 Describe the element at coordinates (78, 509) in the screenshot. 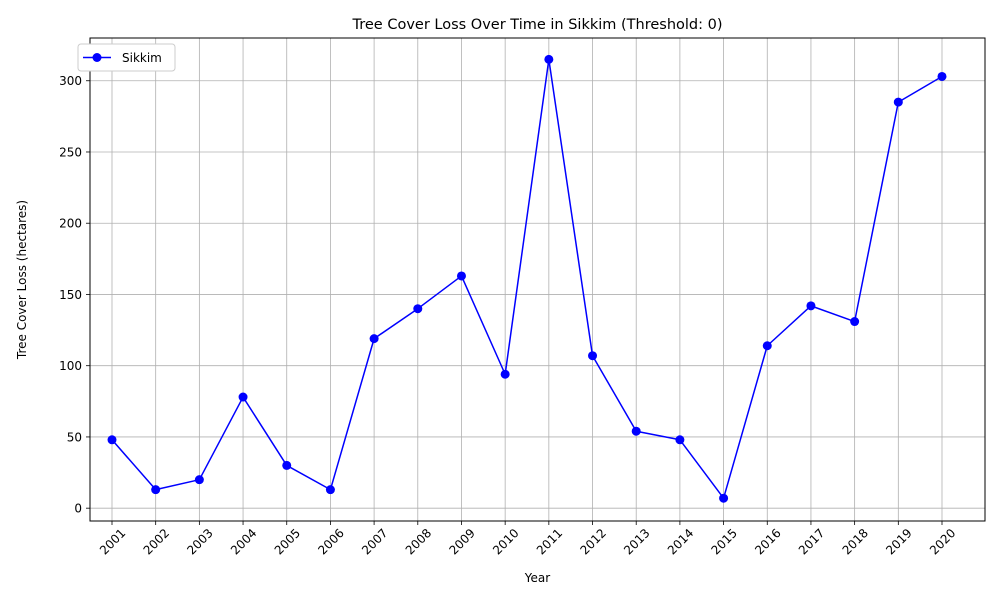

I see `y-tick-label: 0` at that location.